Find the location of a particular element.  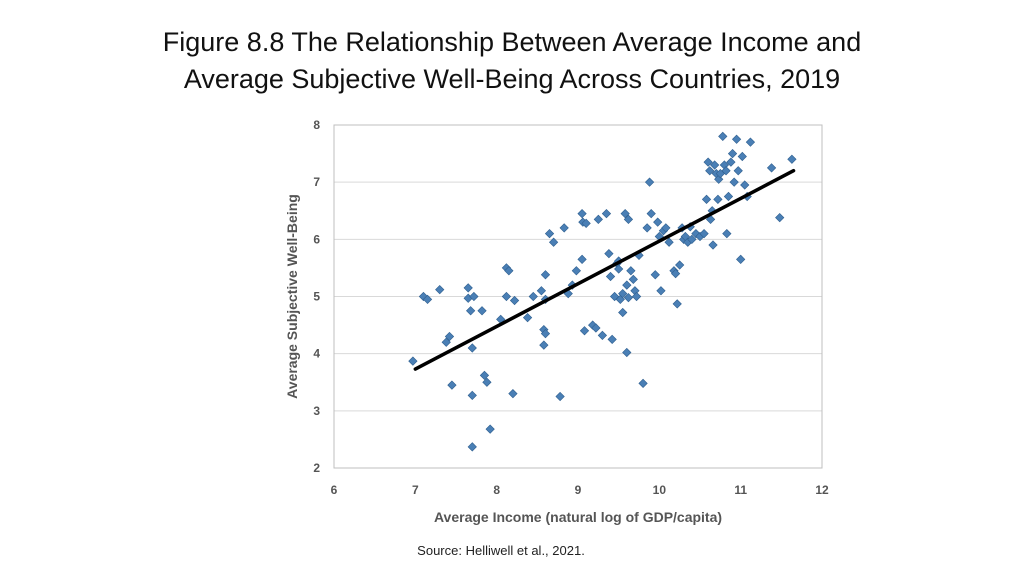

x-tick-label-1: 7 is located at coordinates (415, 490).